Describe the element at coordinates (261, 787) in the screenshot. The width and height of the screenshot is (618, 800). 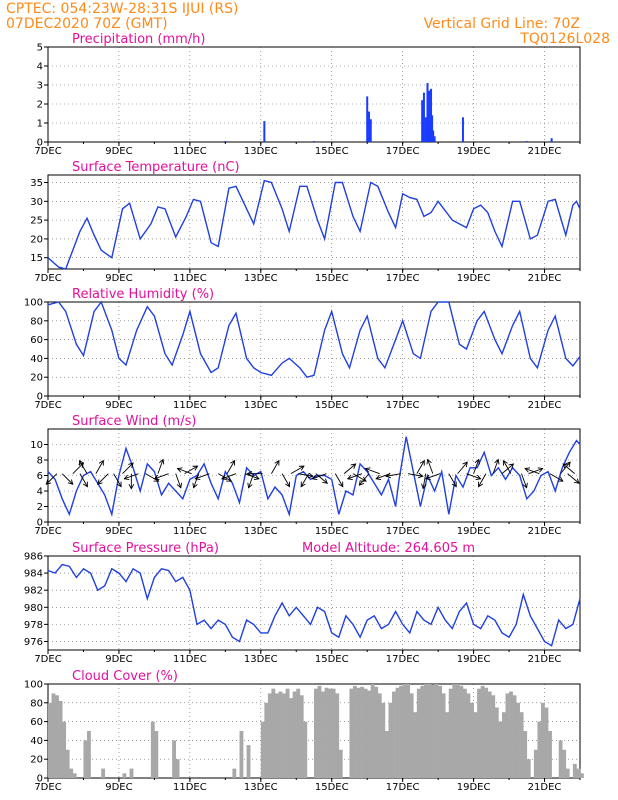
I see `cloud-cover-xtick-label: 13DEC` at that location.